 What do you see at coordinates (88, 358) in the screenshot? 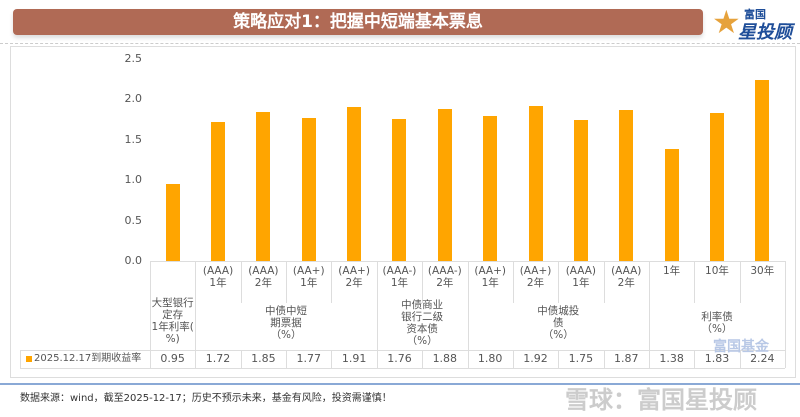
I see `legend-label: 2025.12.17到期收益率` at bounding box center [88, 358].